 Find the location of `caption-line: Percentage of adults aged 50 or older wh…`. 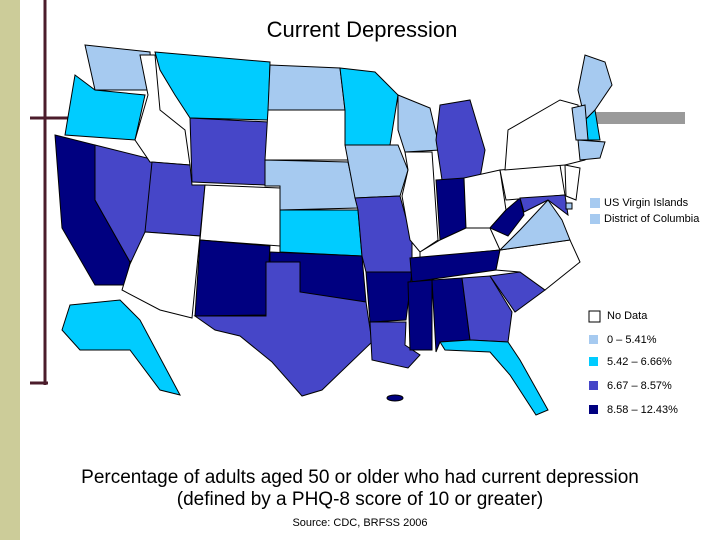

caption-line: Percentage of adults aged 50 or older wh… is located at coordinates (360, 477).